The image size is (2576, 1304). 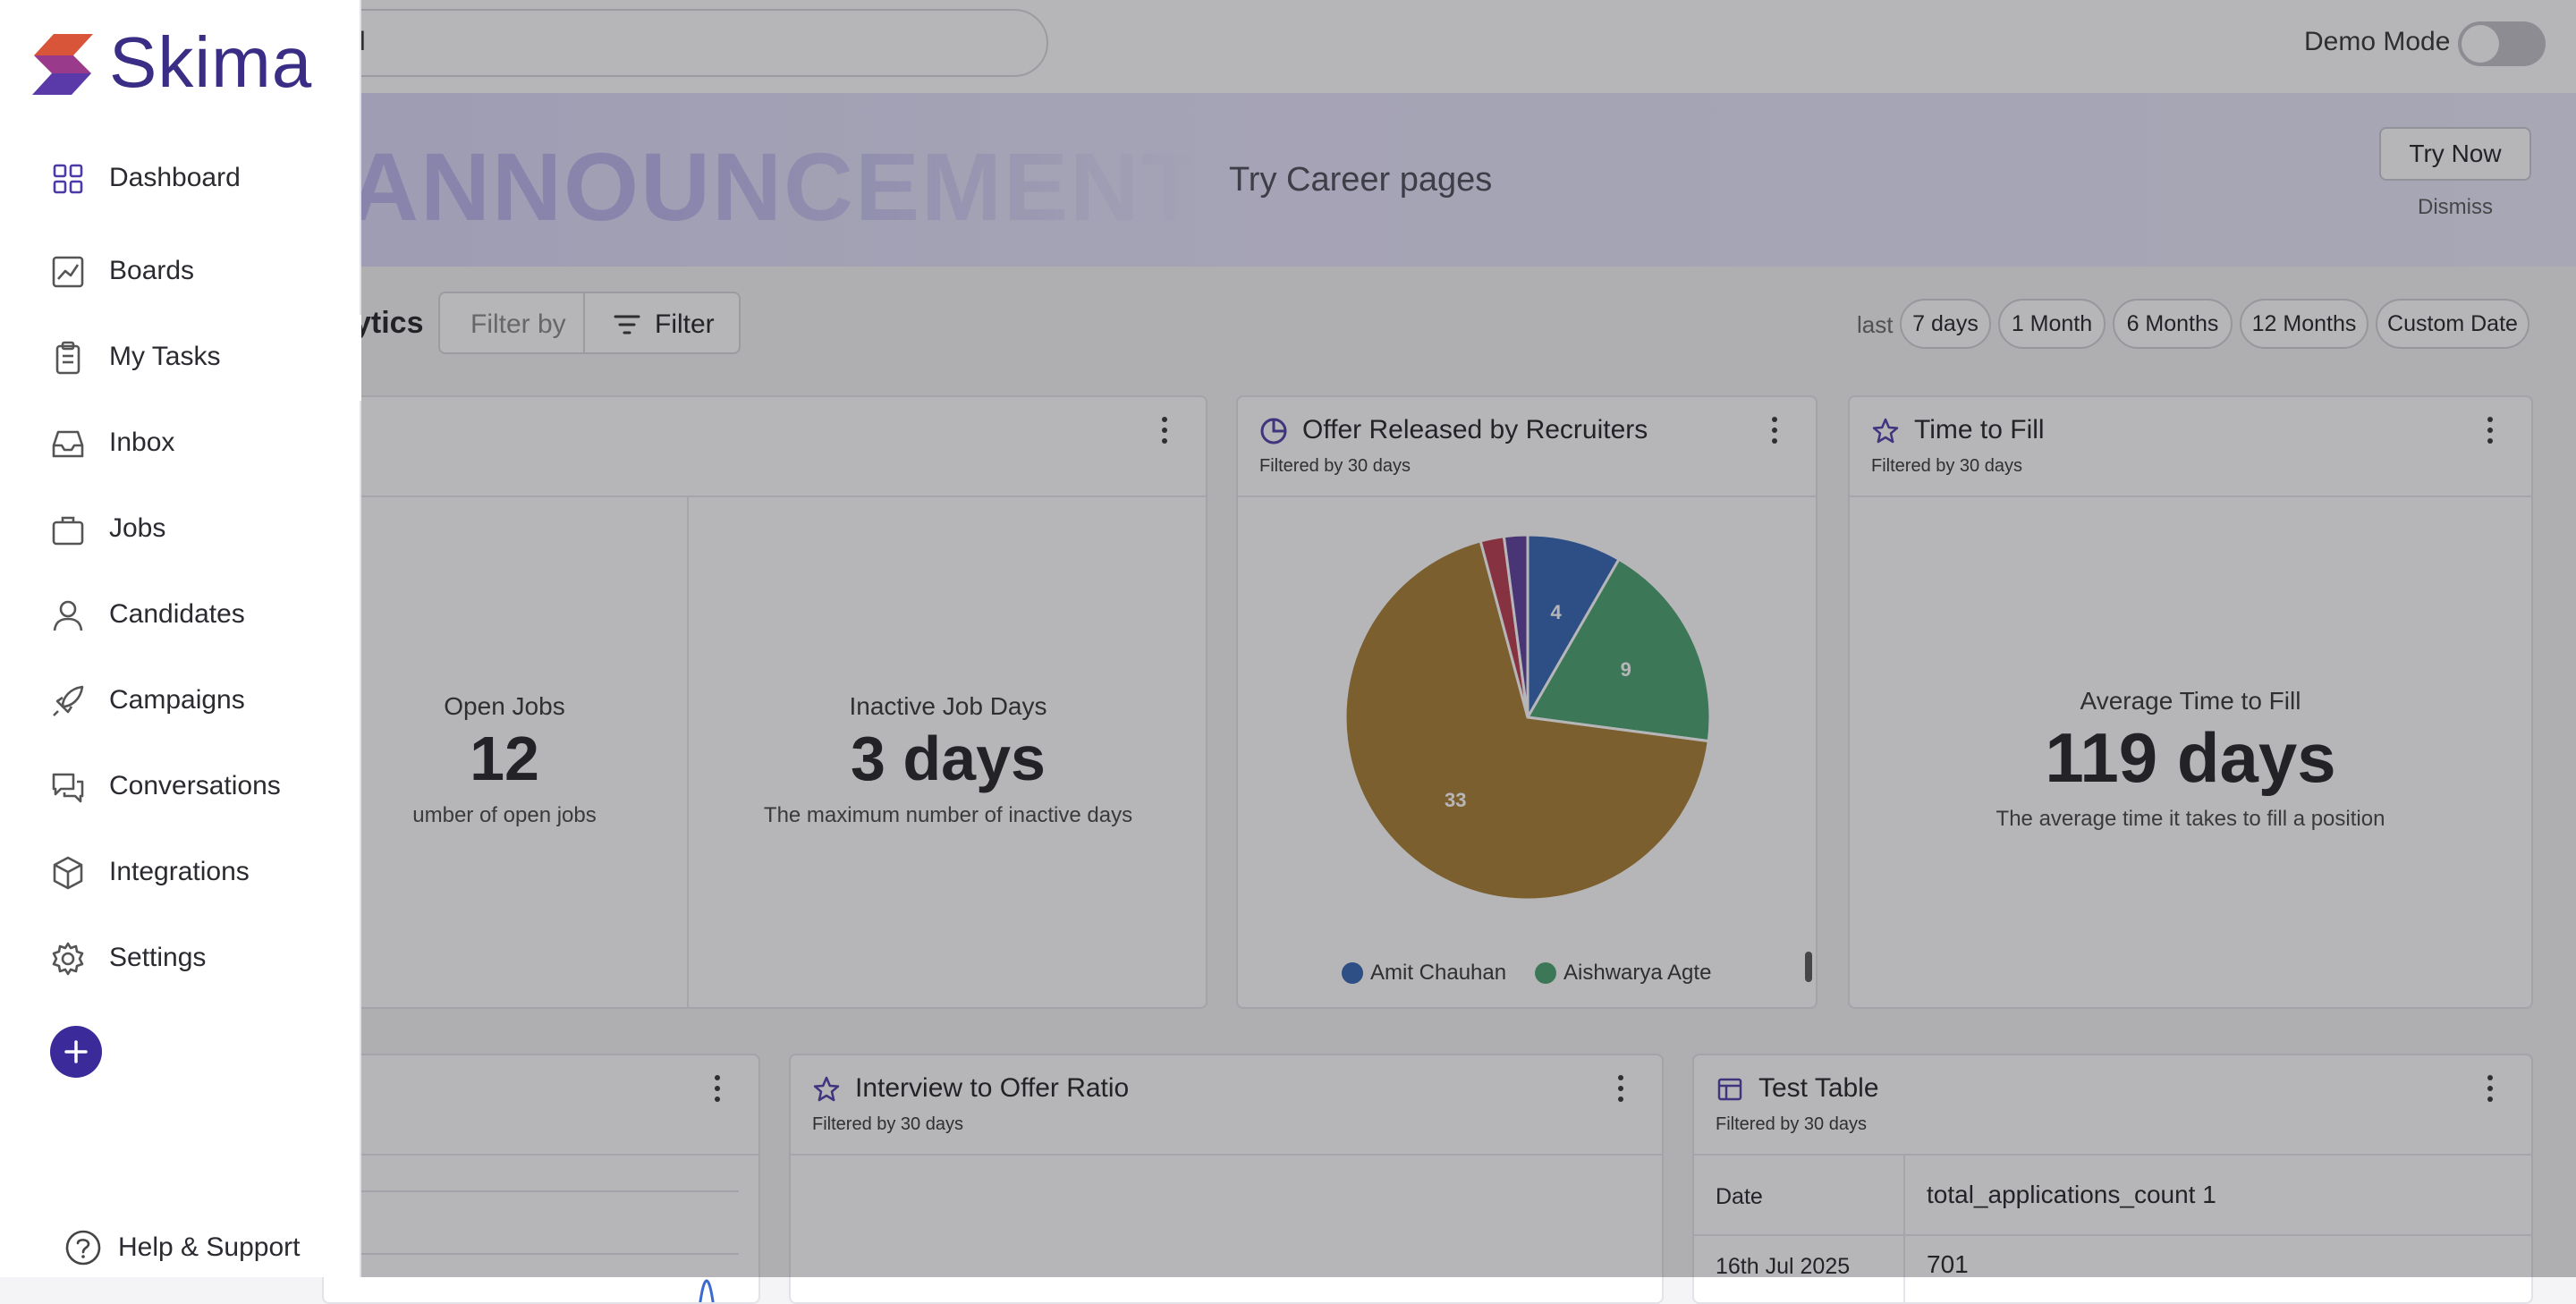 What do you see at coordinates (68, 701) in the screenshot?
I see `rocket-icon` at bounding box center [68, 701].